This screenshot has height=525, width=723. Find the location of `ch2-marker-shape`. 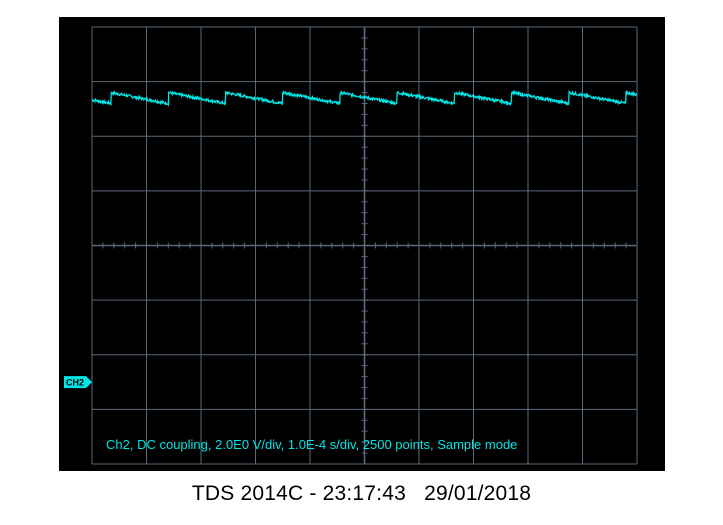

ch2-marker-shape is located at coordinates (78, 382).